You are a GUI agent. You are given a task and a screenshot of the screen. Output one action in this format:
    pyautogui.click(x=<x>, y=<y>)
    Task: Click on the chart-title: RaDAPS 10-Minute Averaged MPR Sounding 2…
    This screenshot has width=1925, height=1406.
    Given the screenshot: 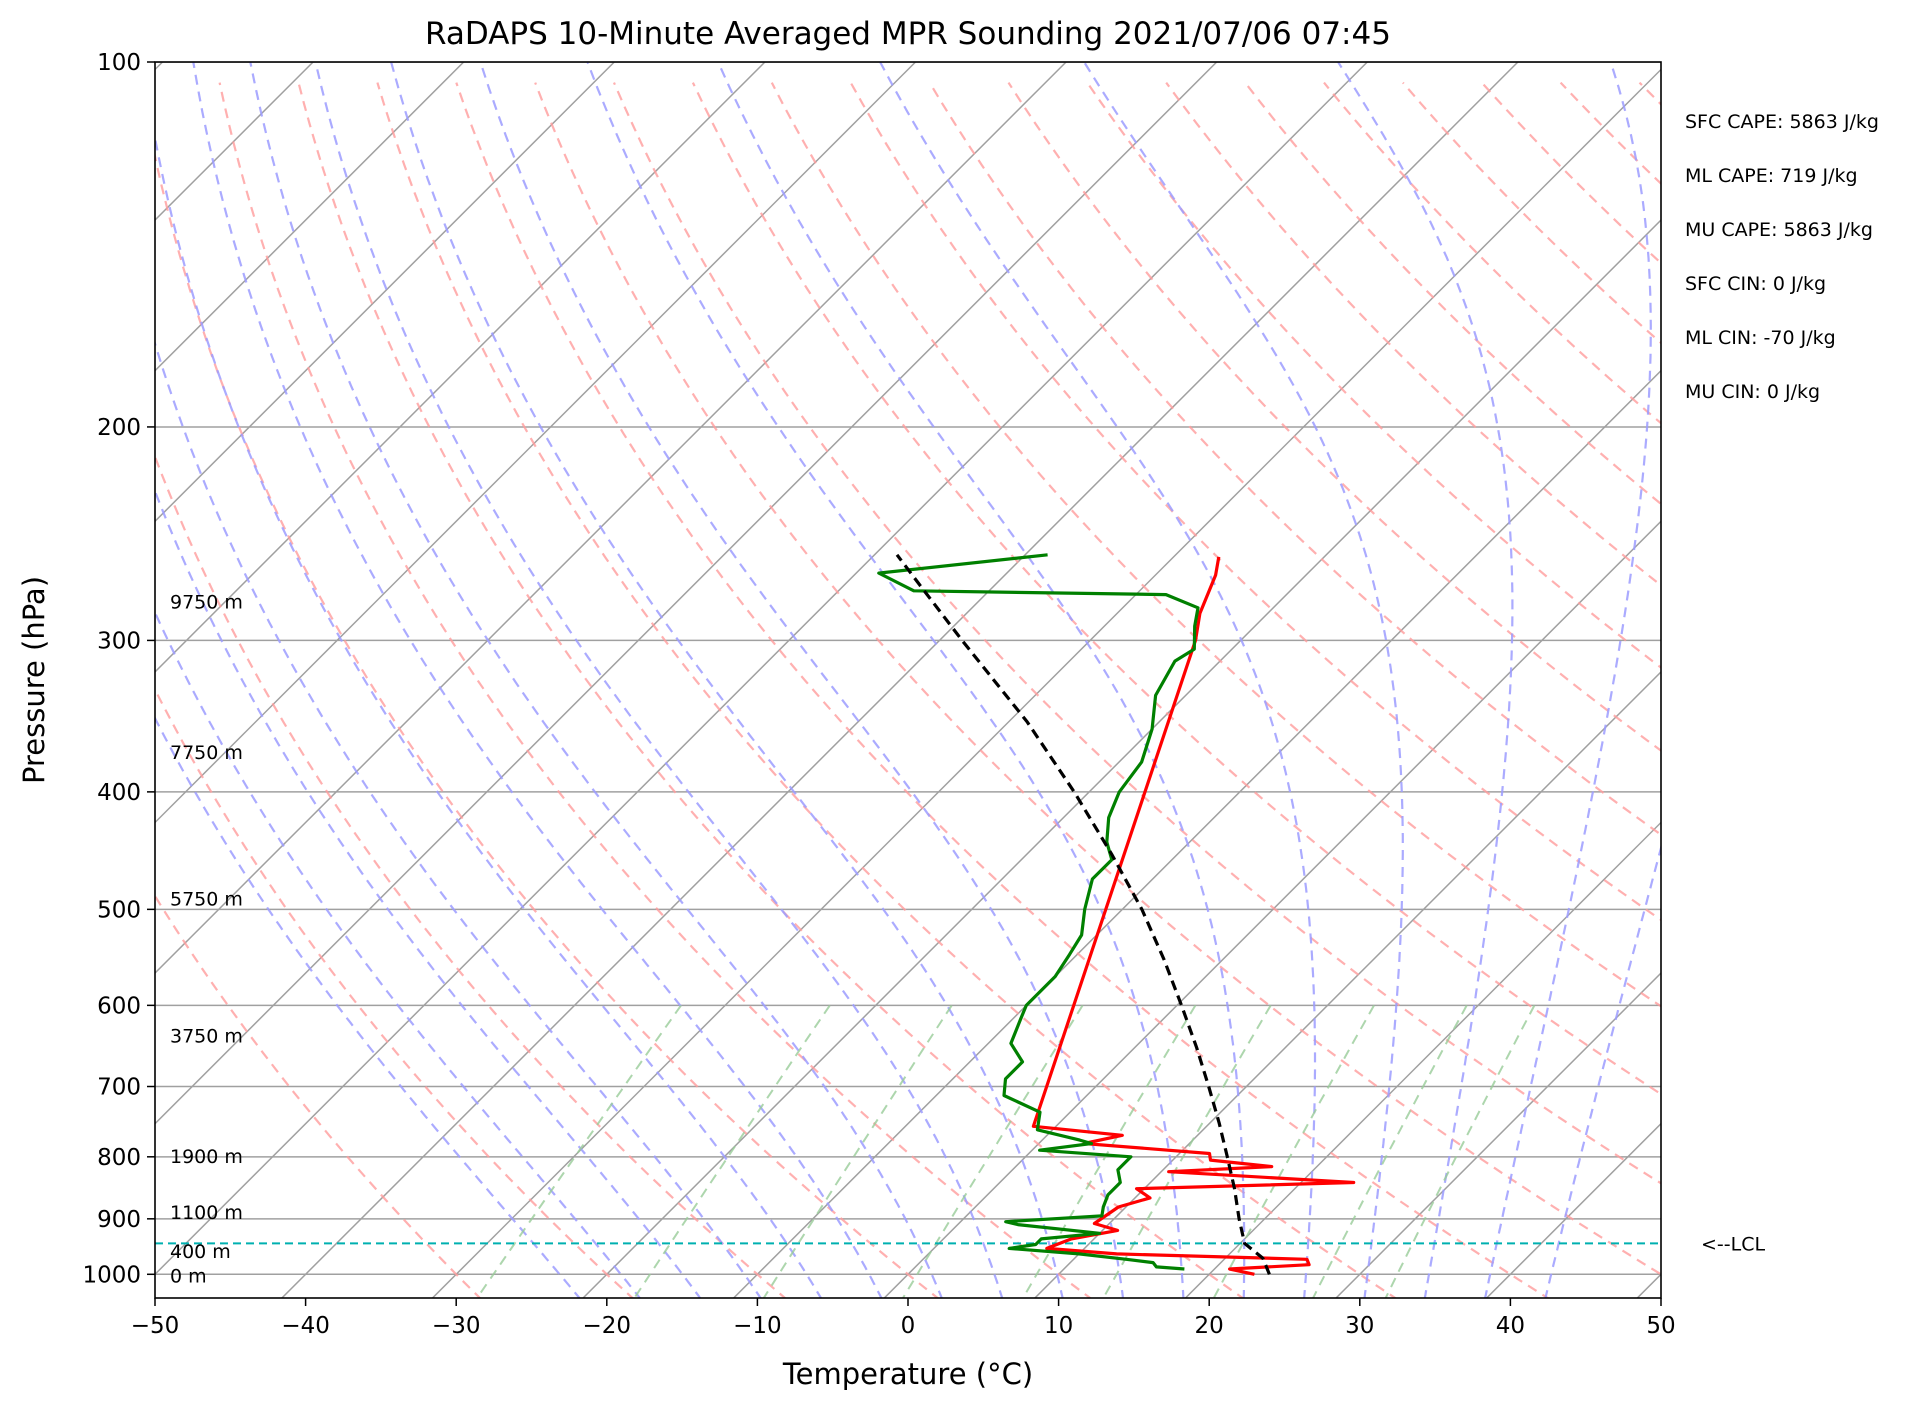 What is the action you would take?
    pyautogui.click(x=908, y=34)
    